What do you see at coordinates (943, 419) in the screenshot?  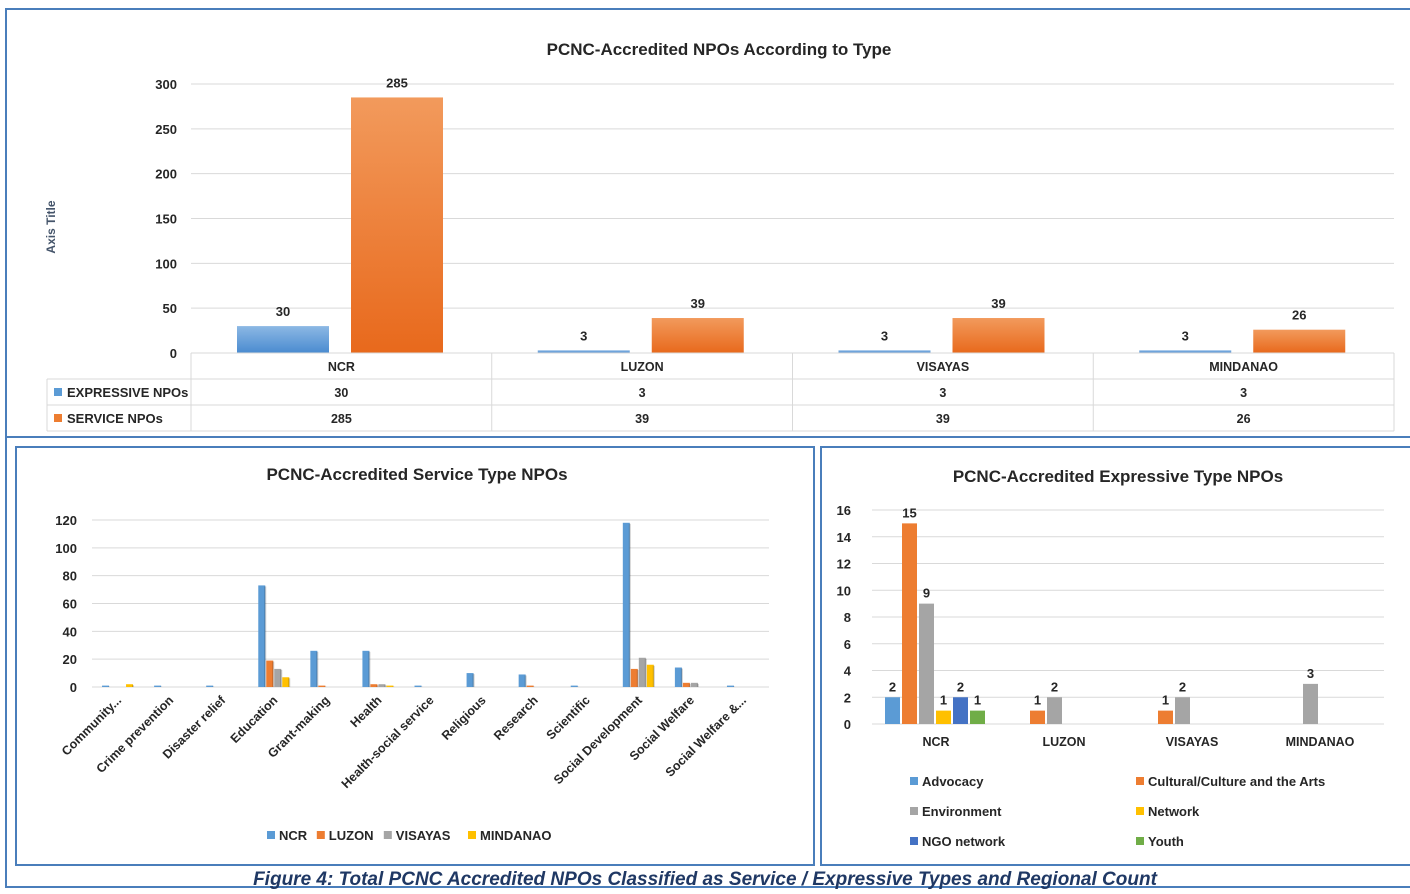 I see `table-cell-service-npos-visayas: 39` at bounding box center [943, 419].